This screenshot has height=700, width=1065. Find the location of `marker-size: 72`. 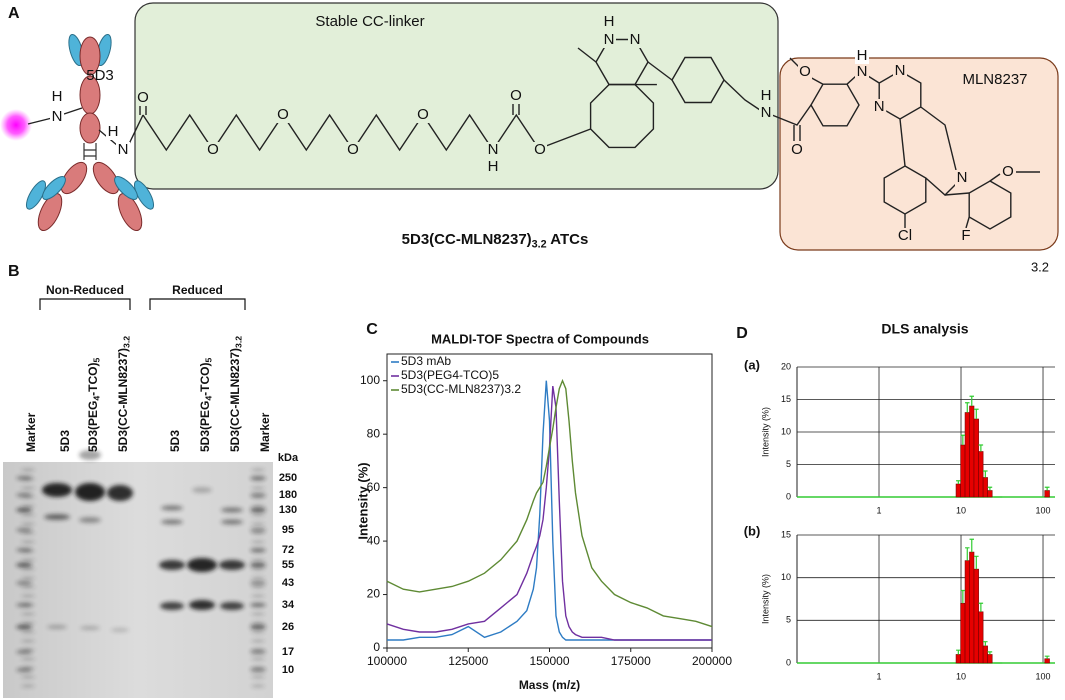

marker-size: 72 is located at coordinates (288, 550).